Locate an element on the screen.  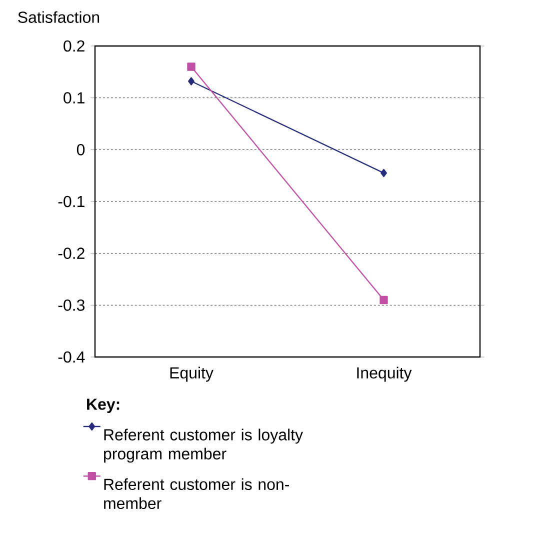
y-tick-label: -0.1 is located at coordinates (71, 202).